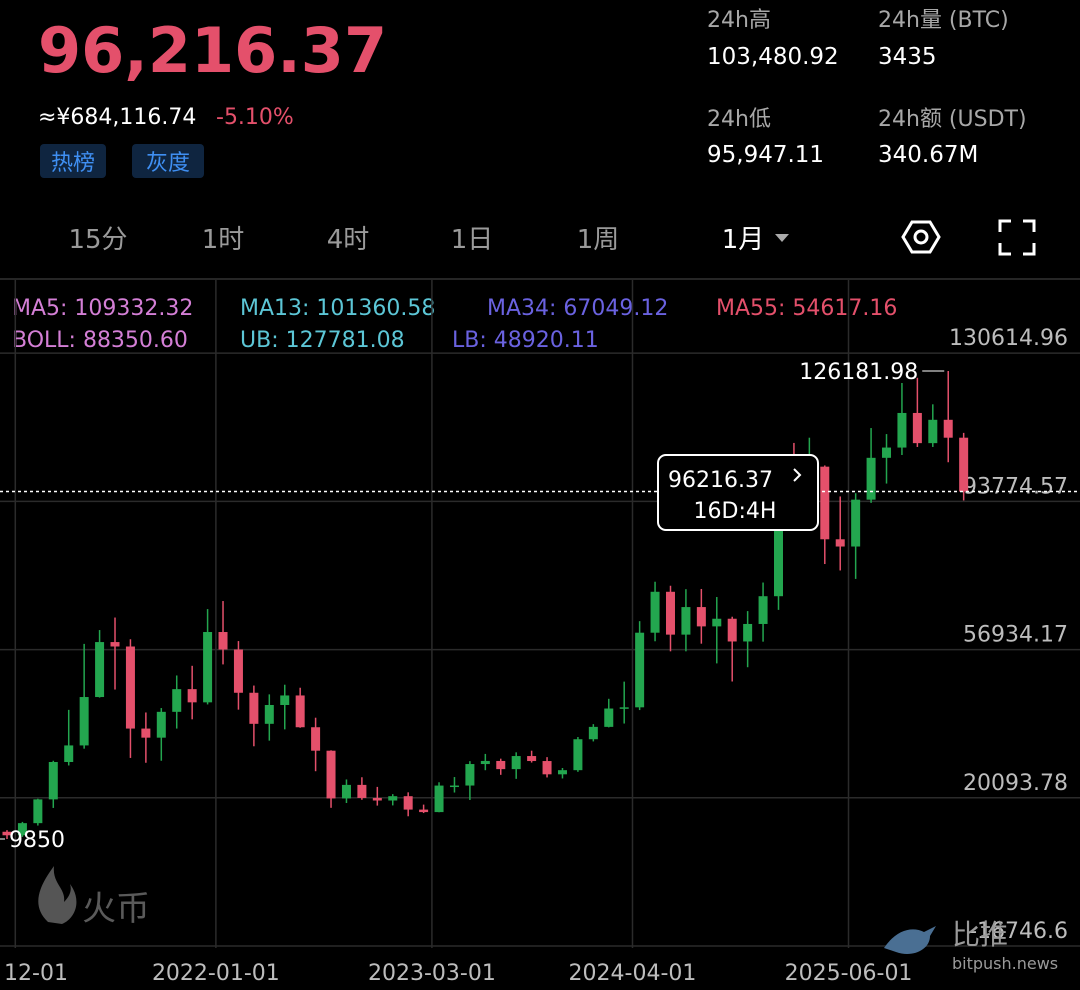  I want to click on watermark: 火币, so click(116, 909).